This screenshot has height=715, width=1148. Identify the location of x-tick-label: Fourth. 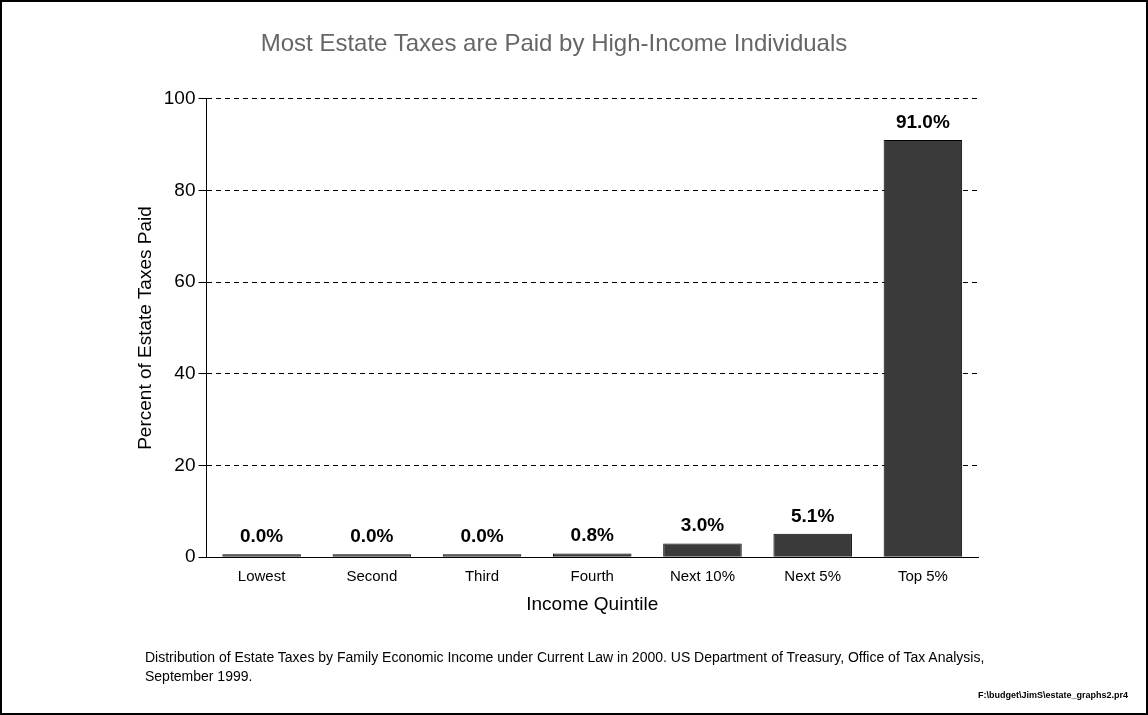
(592, 576).